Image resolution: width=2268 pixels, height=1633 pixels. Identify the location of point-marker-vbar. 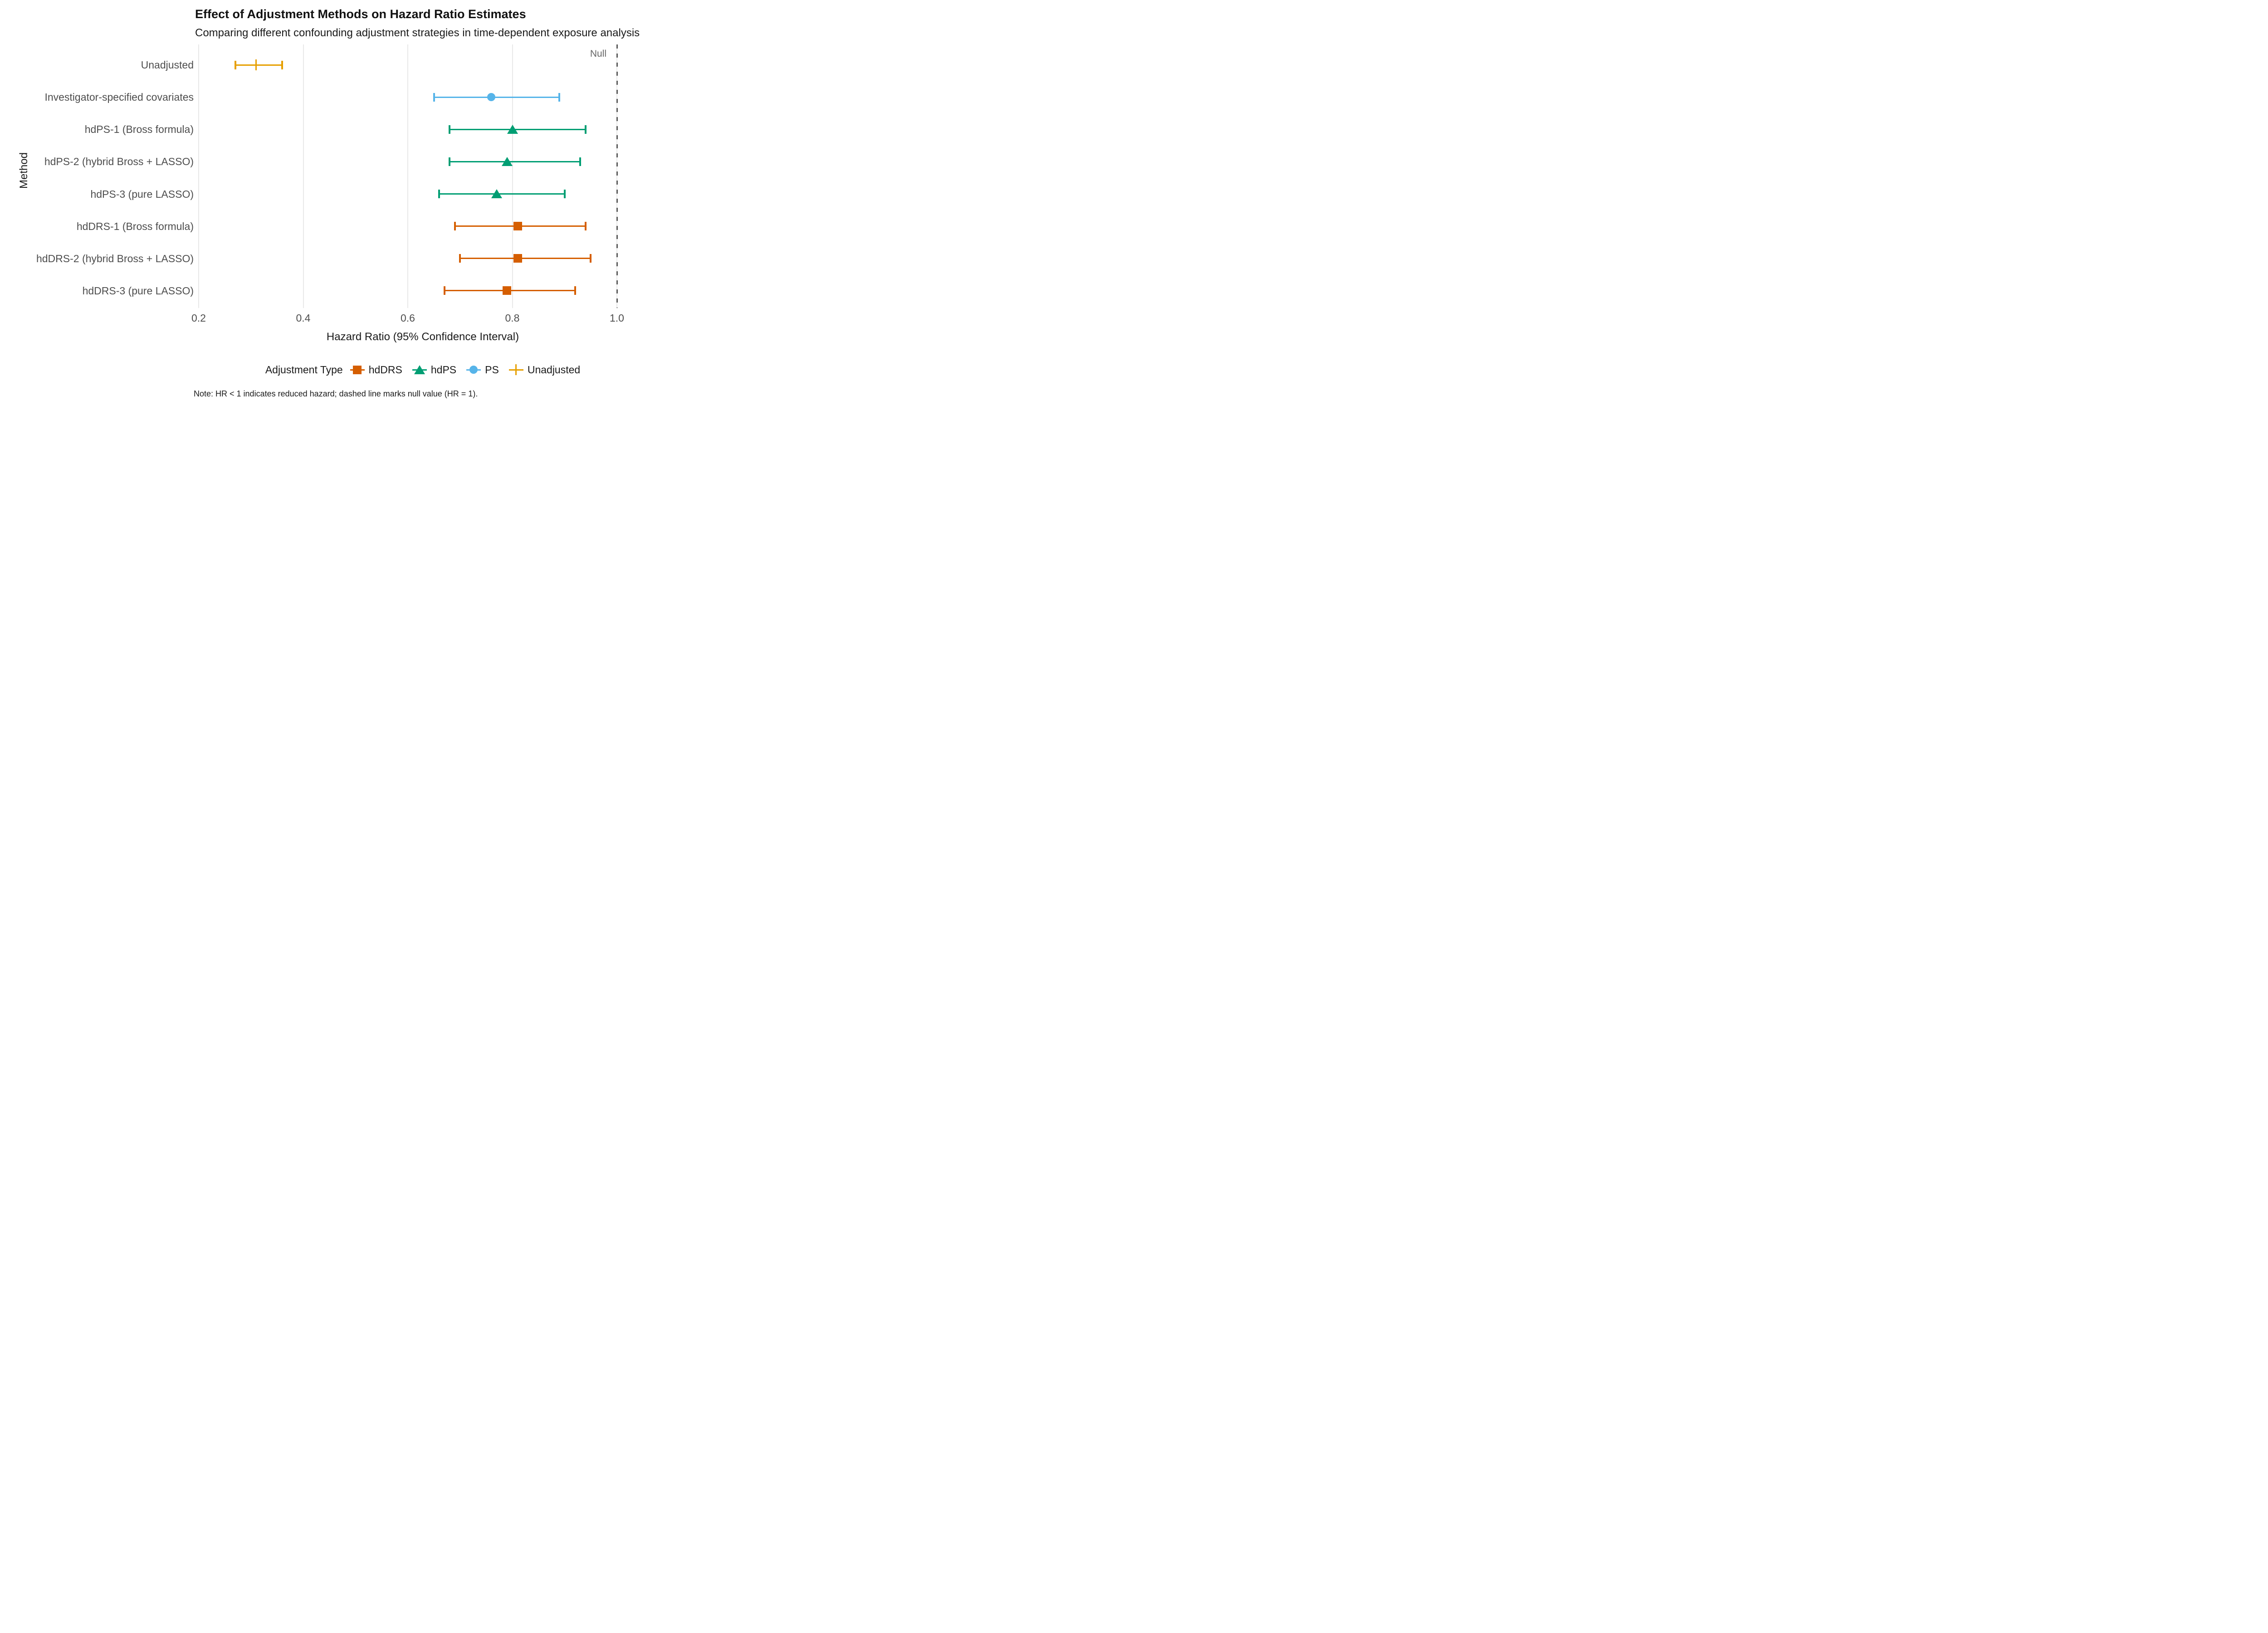
(256, 64).